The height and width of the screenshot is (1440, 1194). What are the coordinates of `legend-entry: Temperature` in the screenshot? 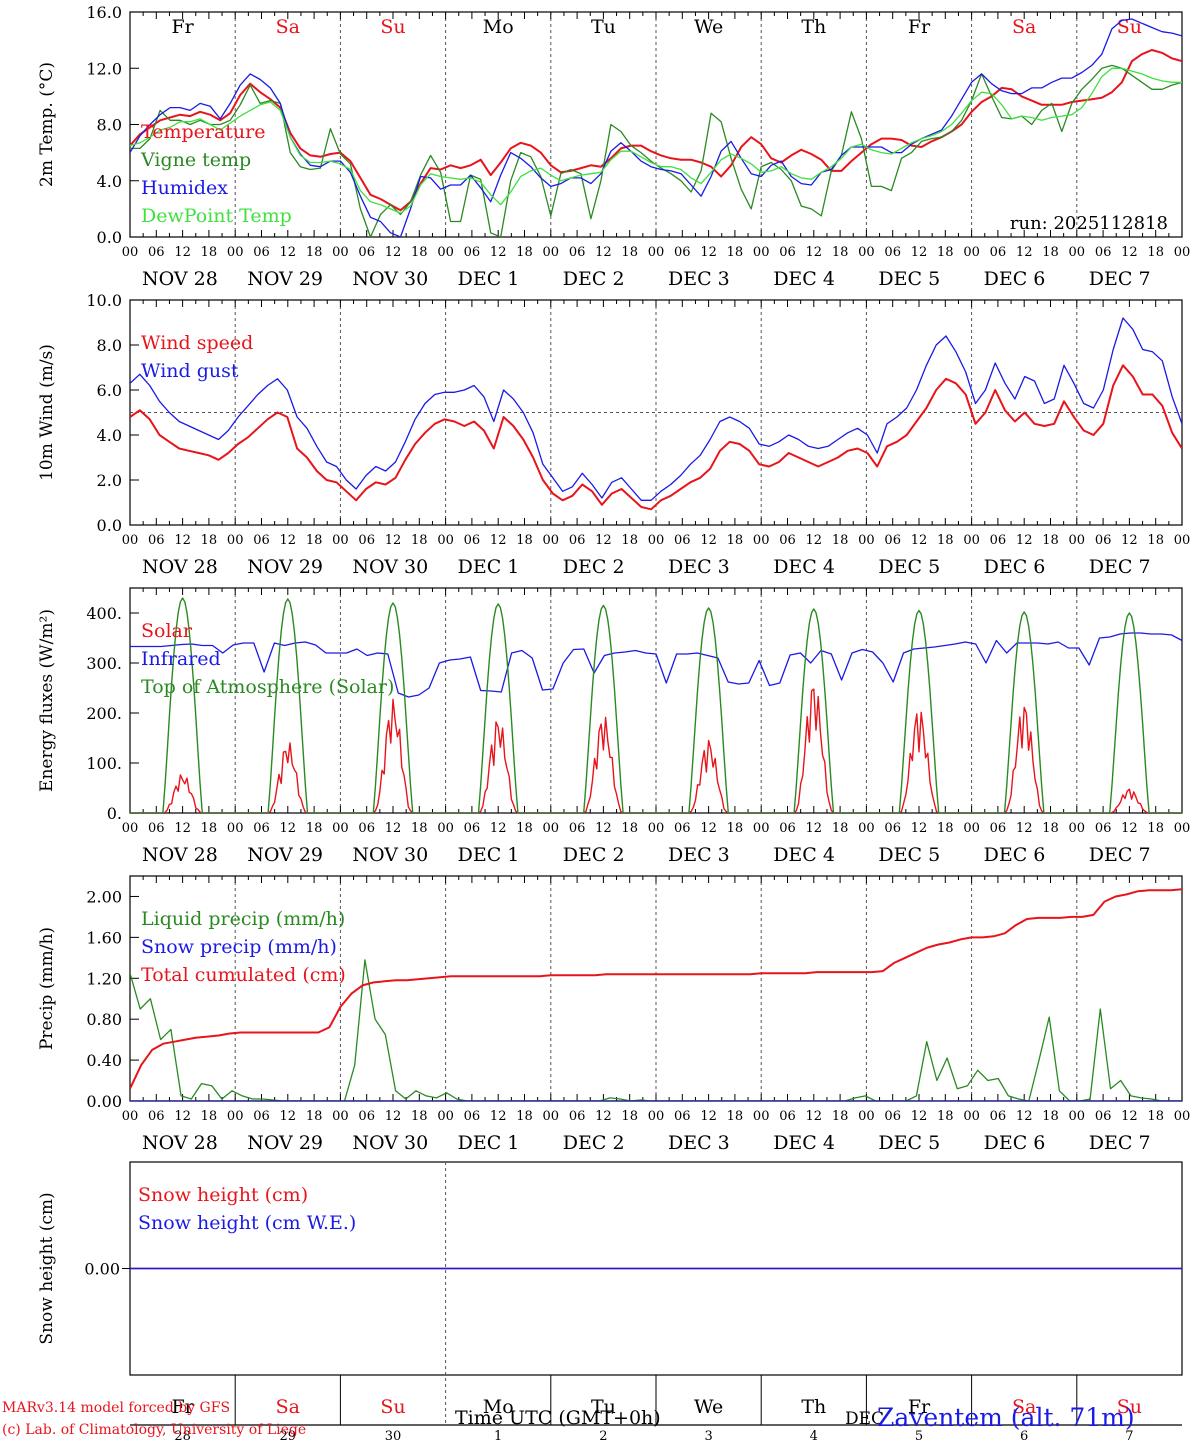 It's located at (203, 132).